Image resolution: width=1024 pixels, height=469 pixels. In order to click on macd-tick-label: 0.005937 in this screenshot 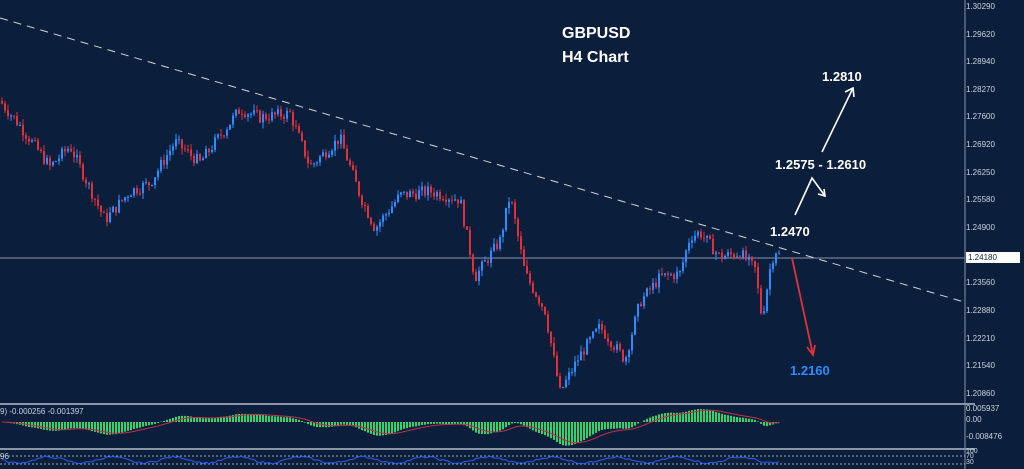, I will do `click(983, 408)`.